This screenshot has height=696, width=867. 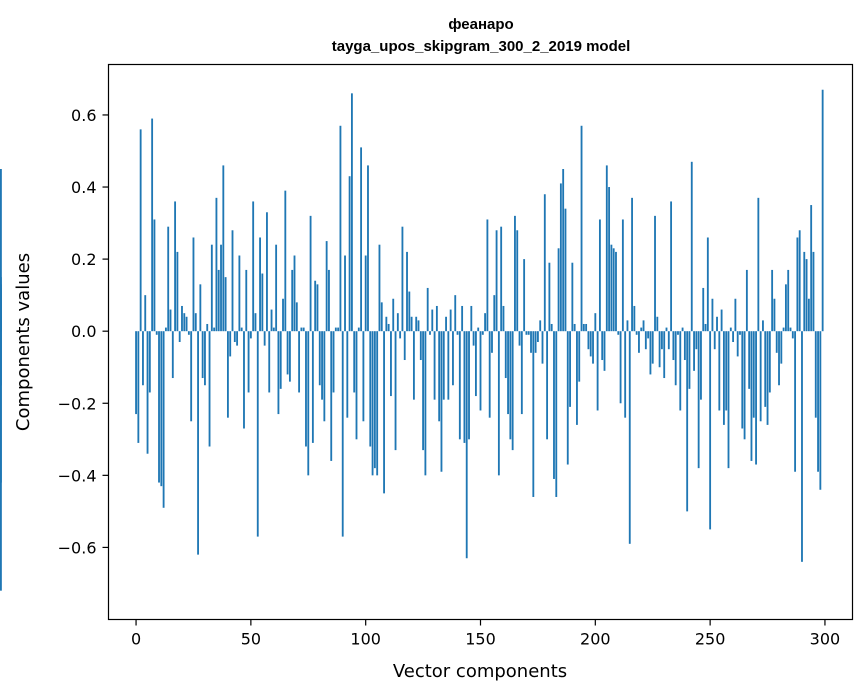 I want to click on y-tick-label: −0.4, so click(x=77, y=475).